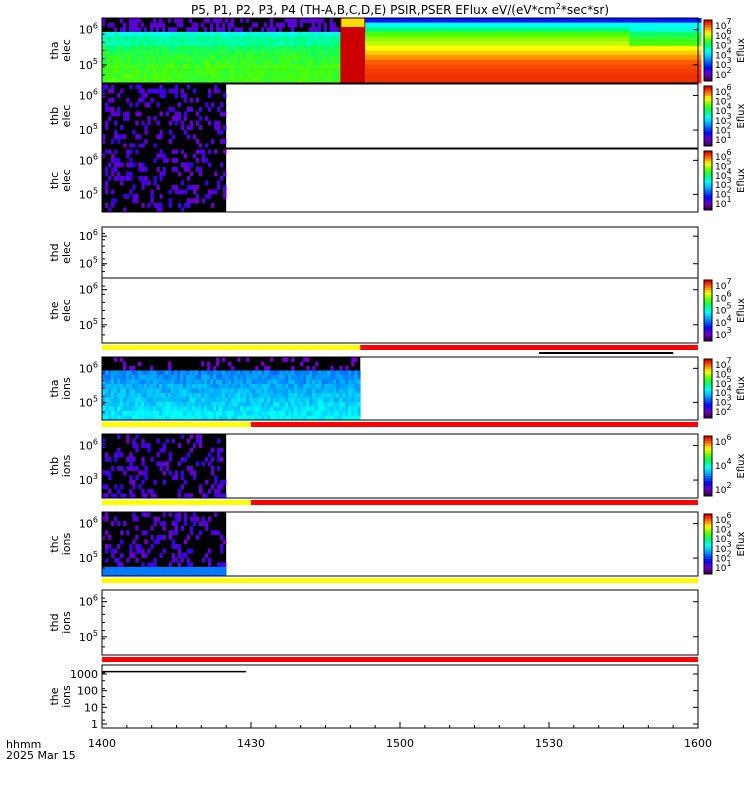 Image resolution: width=750 pixels, height=800 pixels. Describe the element at coordinates (88, 129) in the screenshot. I see `y-tick-label: 105` at that location.